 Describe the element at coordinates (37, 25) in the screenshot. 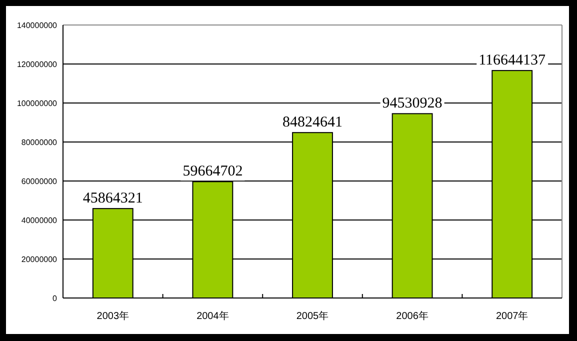

I see `y-tick-label: 140000000` at that location.